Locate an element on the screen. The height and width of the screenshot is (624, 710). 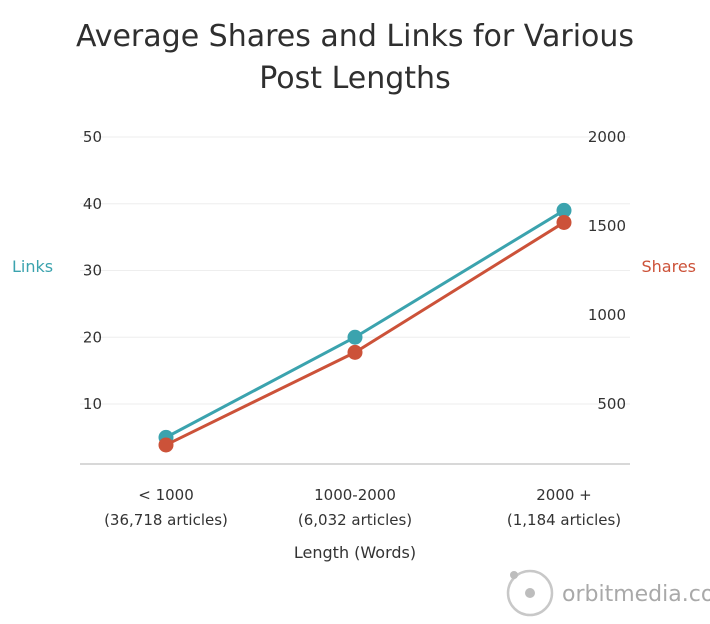
category-label: < 1000 is located at coordinates (166, 495).